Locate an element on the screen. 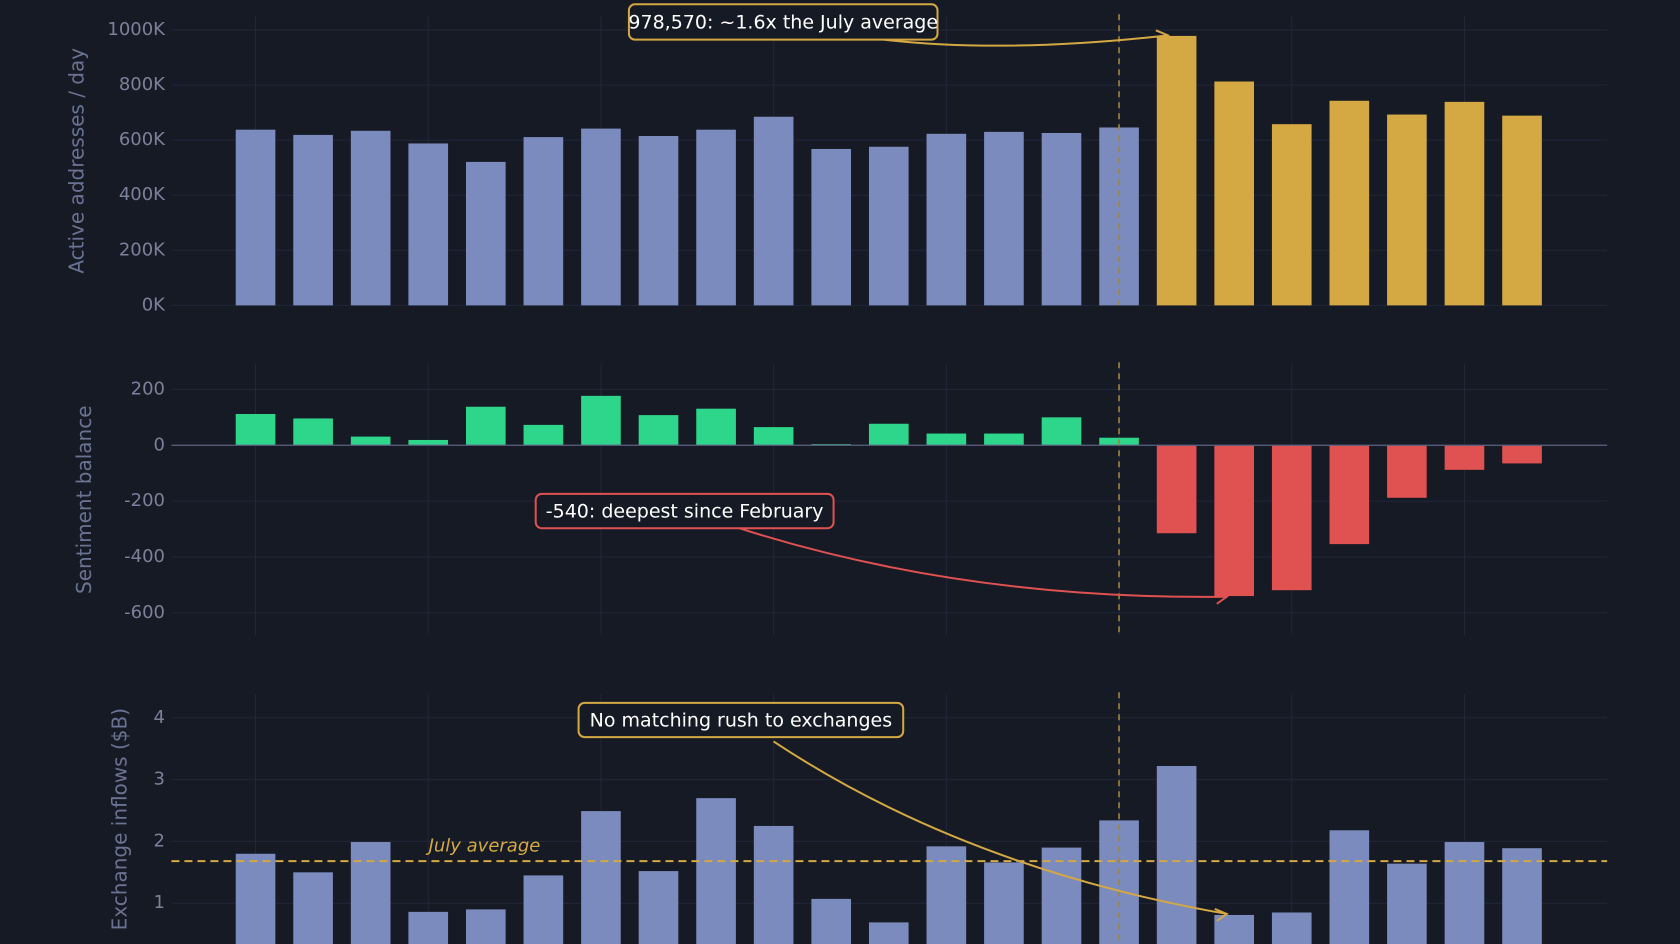  annotation: 978,570: ~1.6x the July average is located at coordinates (783, 22).